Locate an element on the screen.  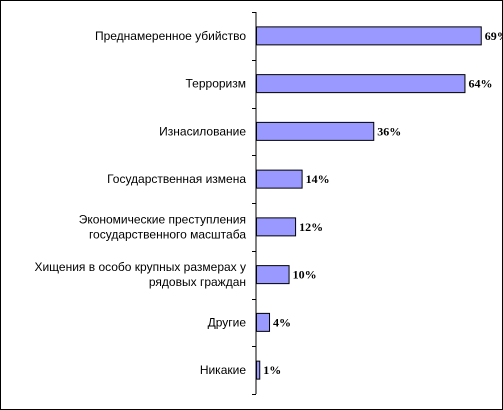
category-label-line: Преднамеренное убийство is located at coordinates (170, 36).